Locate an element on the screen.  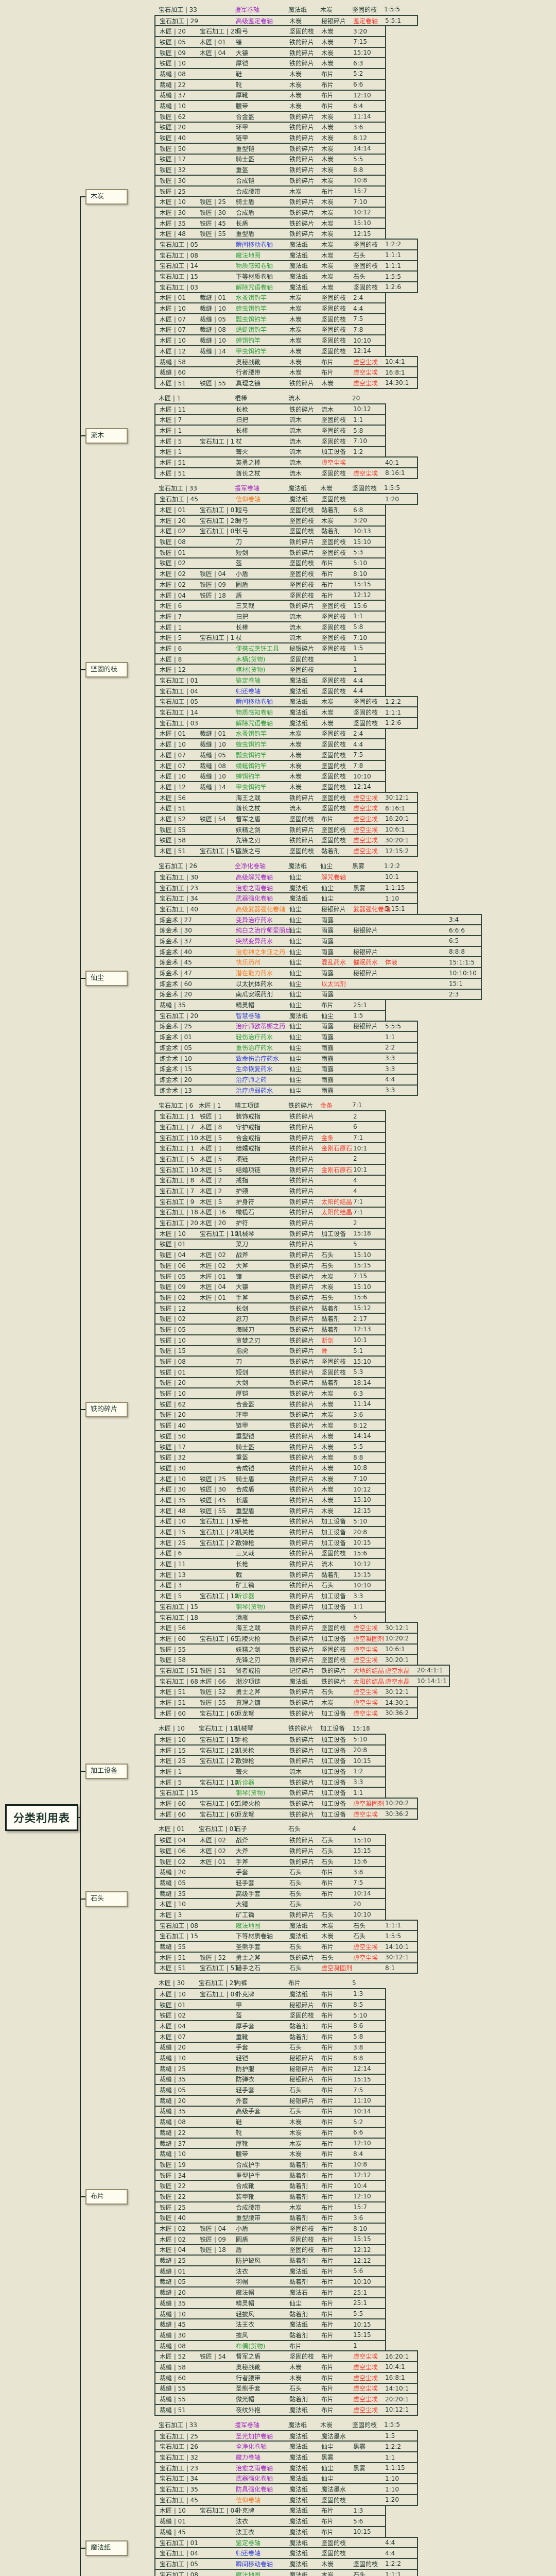
branch-node-0: 木炭 is located at coordinates (106, 197).